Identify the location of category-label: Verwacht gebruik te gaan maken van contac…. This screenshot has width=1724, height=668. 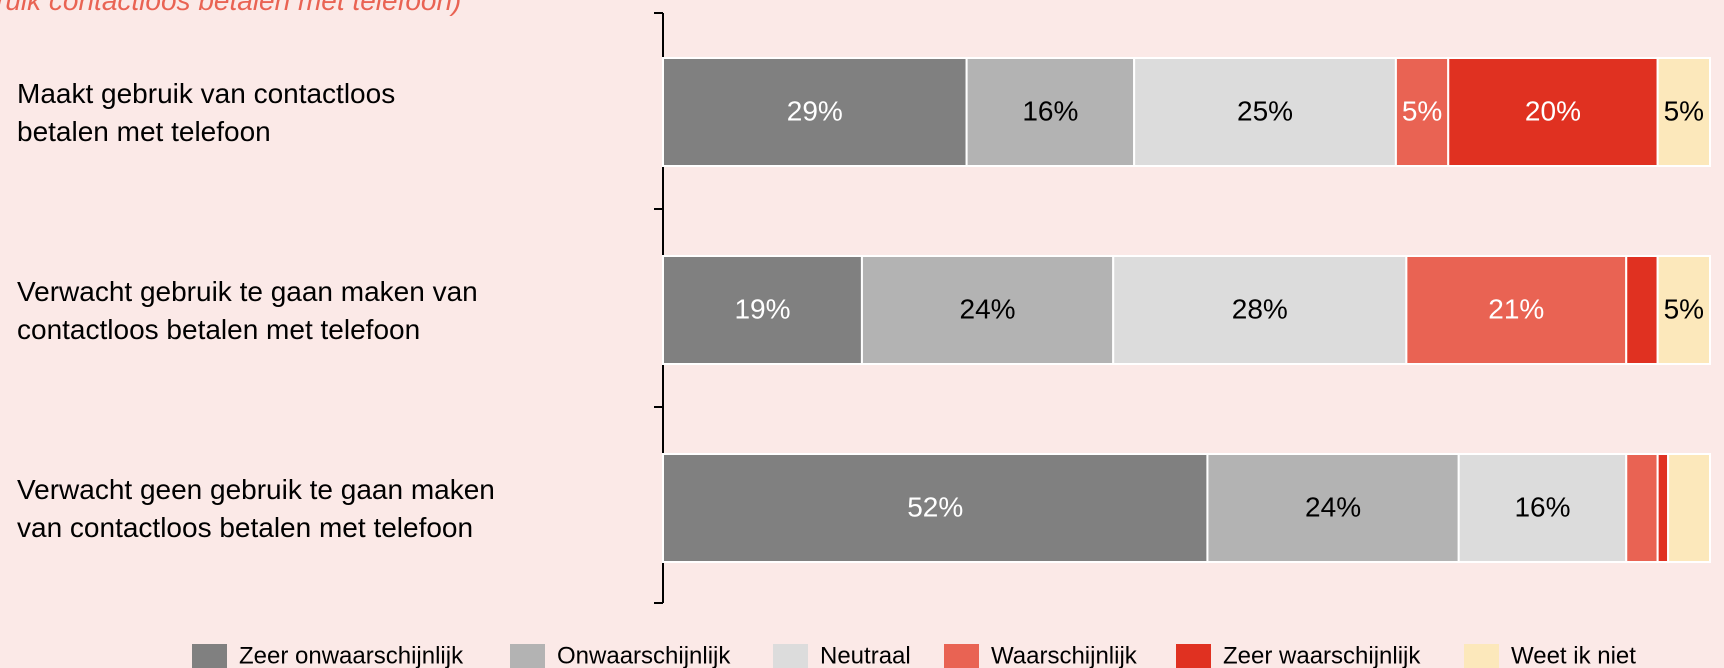
(247, 310).